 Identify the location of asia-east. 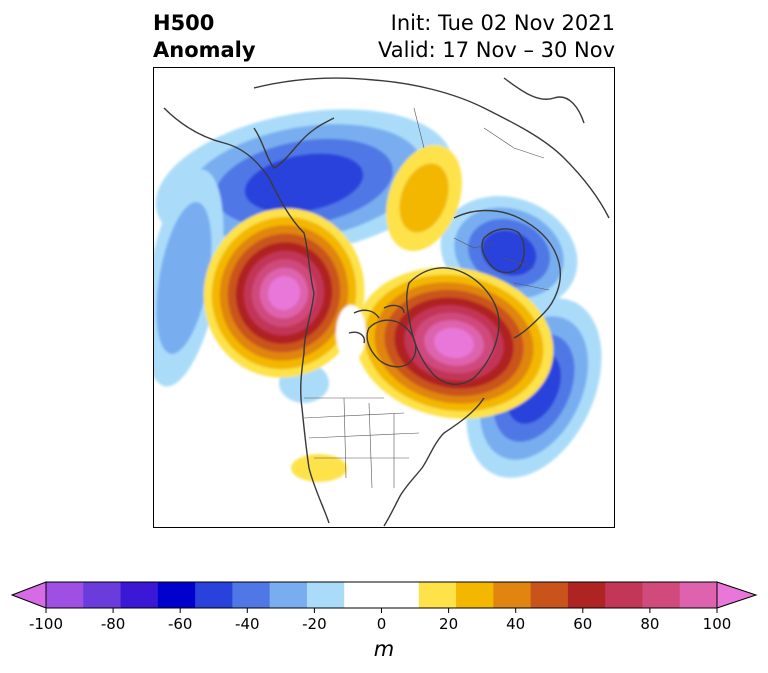
(544, 100).